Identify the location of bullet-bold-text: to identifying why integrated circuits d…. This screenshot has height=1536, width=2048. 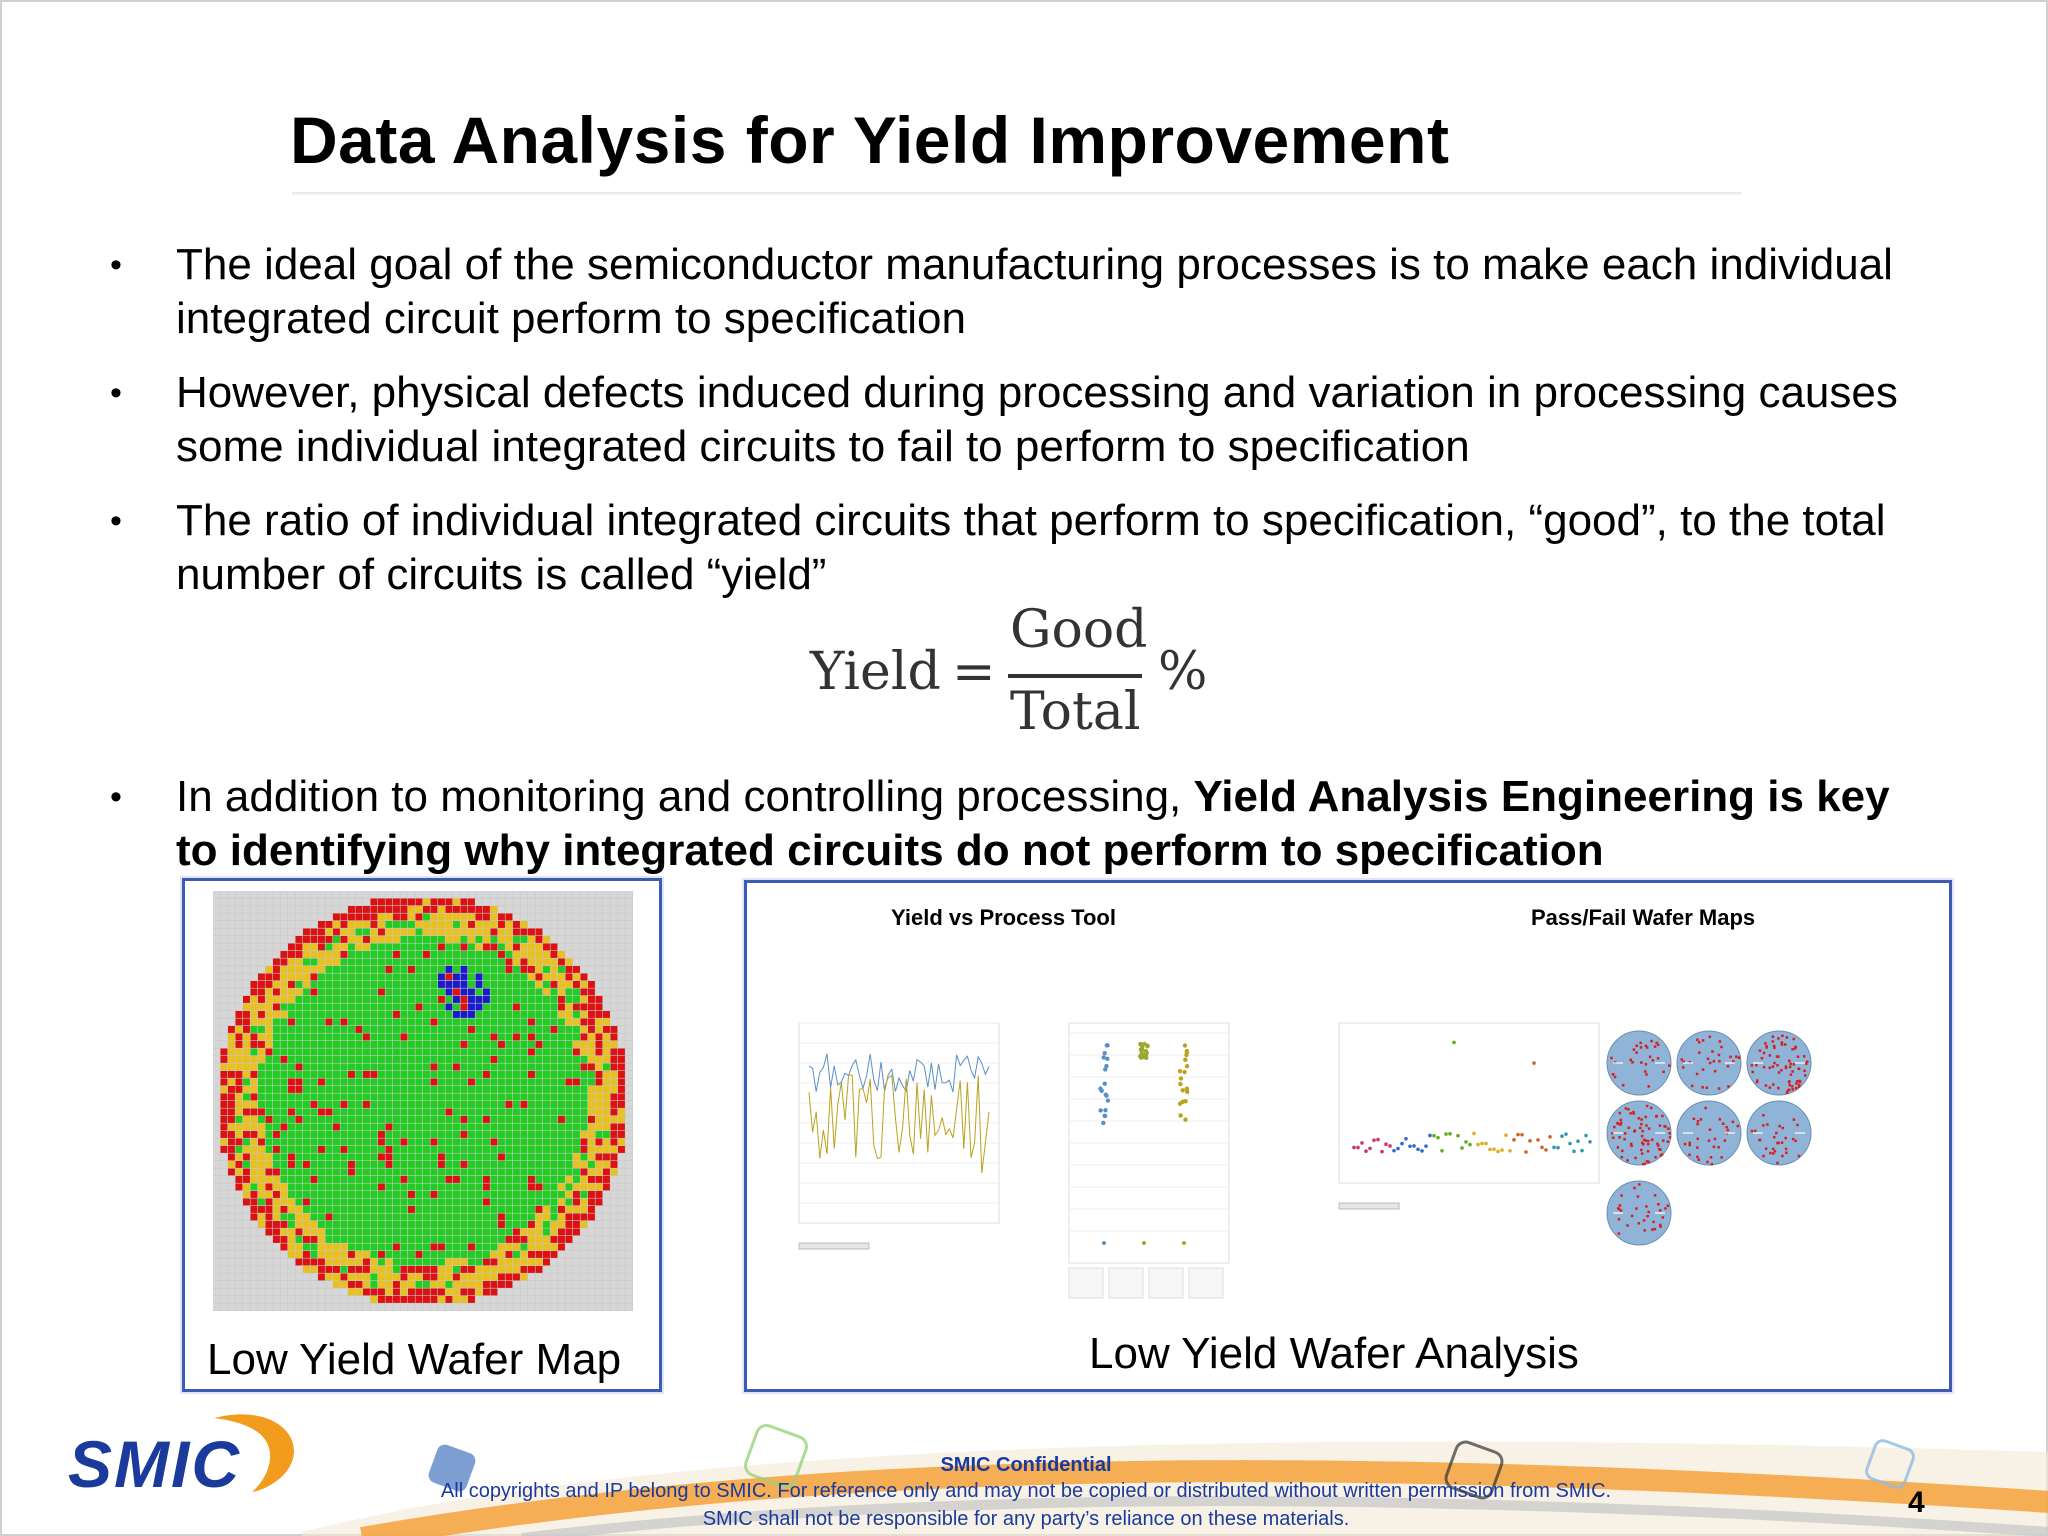
(890, 850).